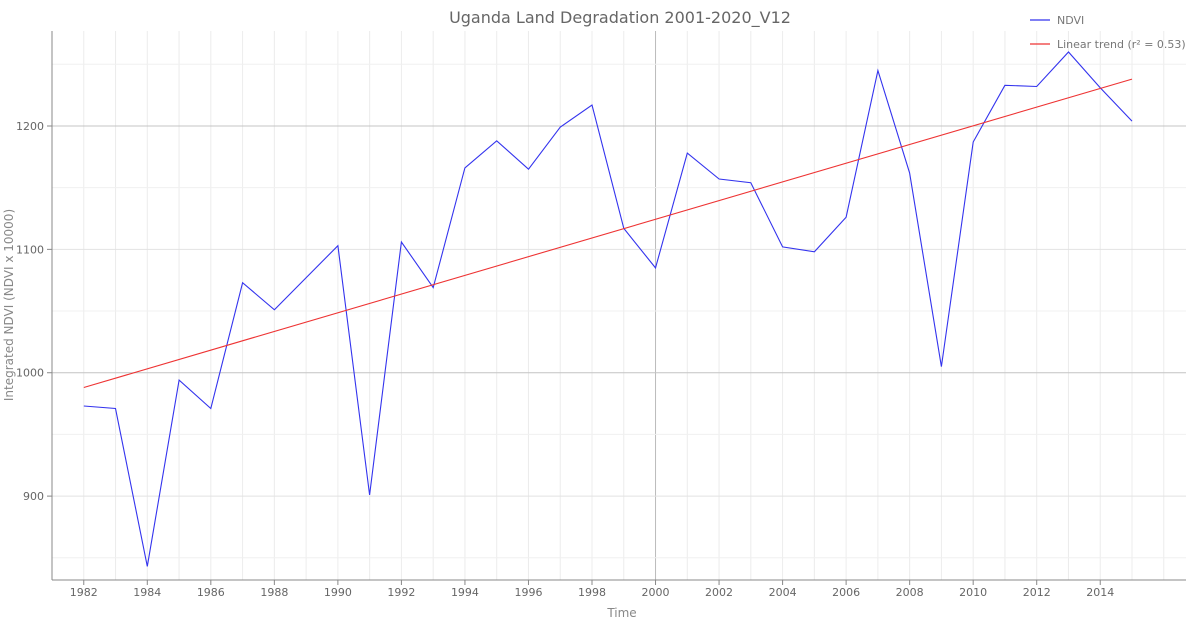 Image resolution: width=1200 pixels, height=621 pixels. I want to click on x-tick-label: 1994, so click(465, 592).